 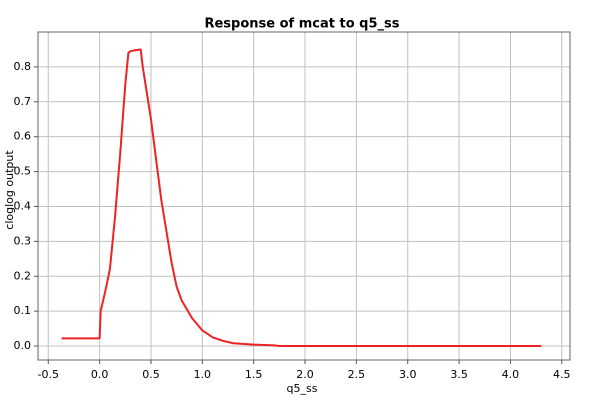 What do you see at coordinates (562, 374) in the screenshot?
I see `x-tick-label: 4.5` at bounding box center [562, 374].